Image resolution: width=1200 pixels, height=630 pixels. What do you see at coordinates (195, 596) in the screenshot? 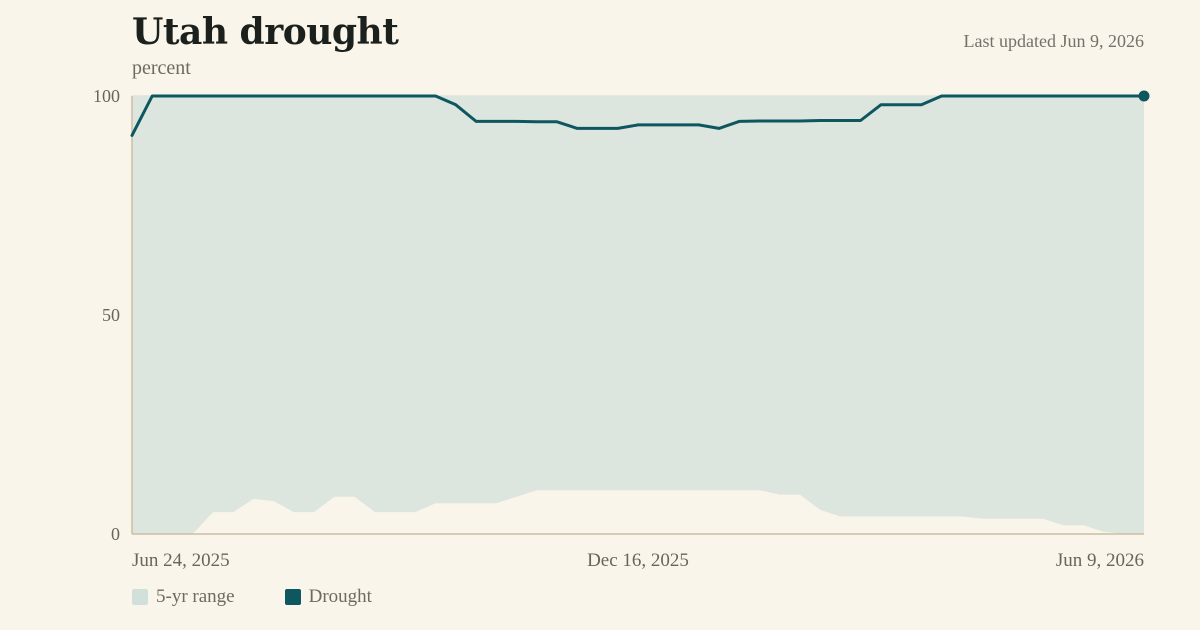
I see `legend-range-label: 5-yr range` at bounding box center [195, 596].